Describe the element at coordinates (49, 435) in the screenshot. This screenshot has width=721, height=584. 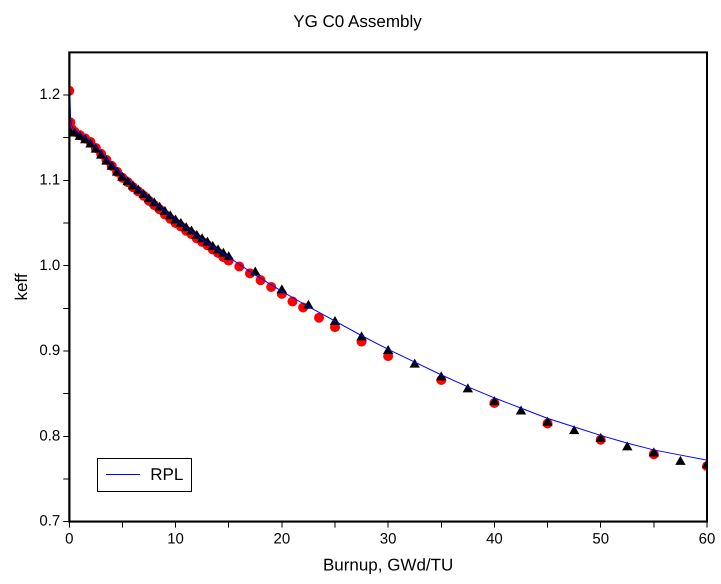
I see `y-tick-label: 0.8` at that location.